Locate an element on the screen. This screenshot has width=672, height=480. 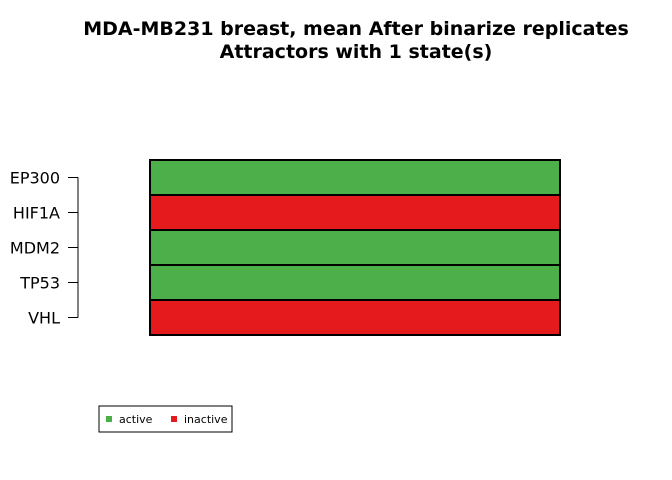
gene-label-tp53: TP53 is located at coordinates (39, 283).